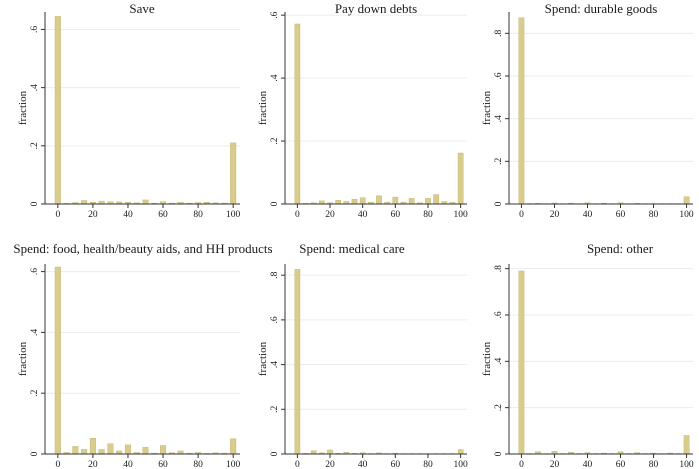 The image size is (699, 469). What do you see at coordinates (129, 110) in the screenshot?
I see `chart-panel: 0 .2 .4 .6 0 20 40 60 80 100 fraction Save` at bounding box center [129, 110].